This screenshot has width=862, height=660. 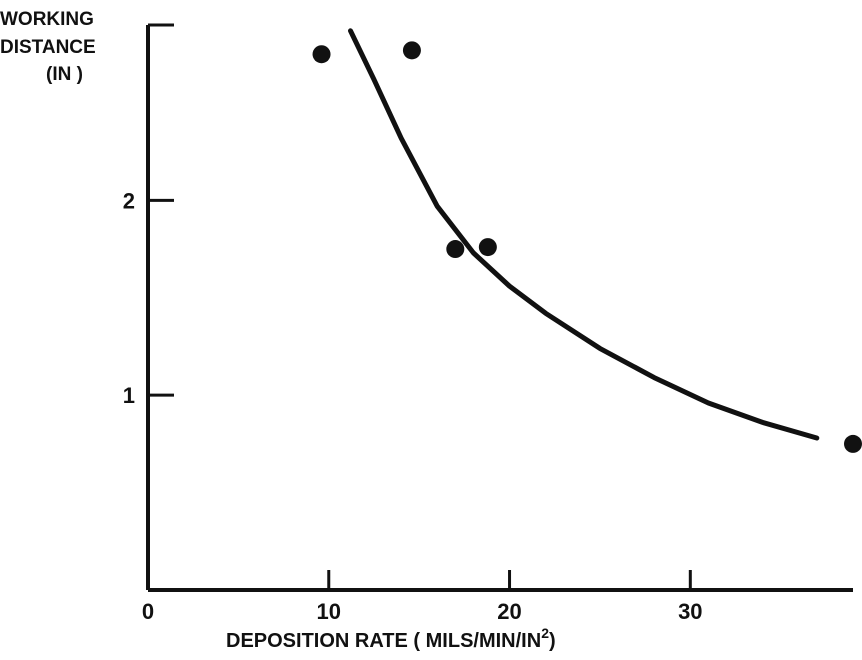 I want to click on x-tick-label: 0, so click(x=148, y=611).